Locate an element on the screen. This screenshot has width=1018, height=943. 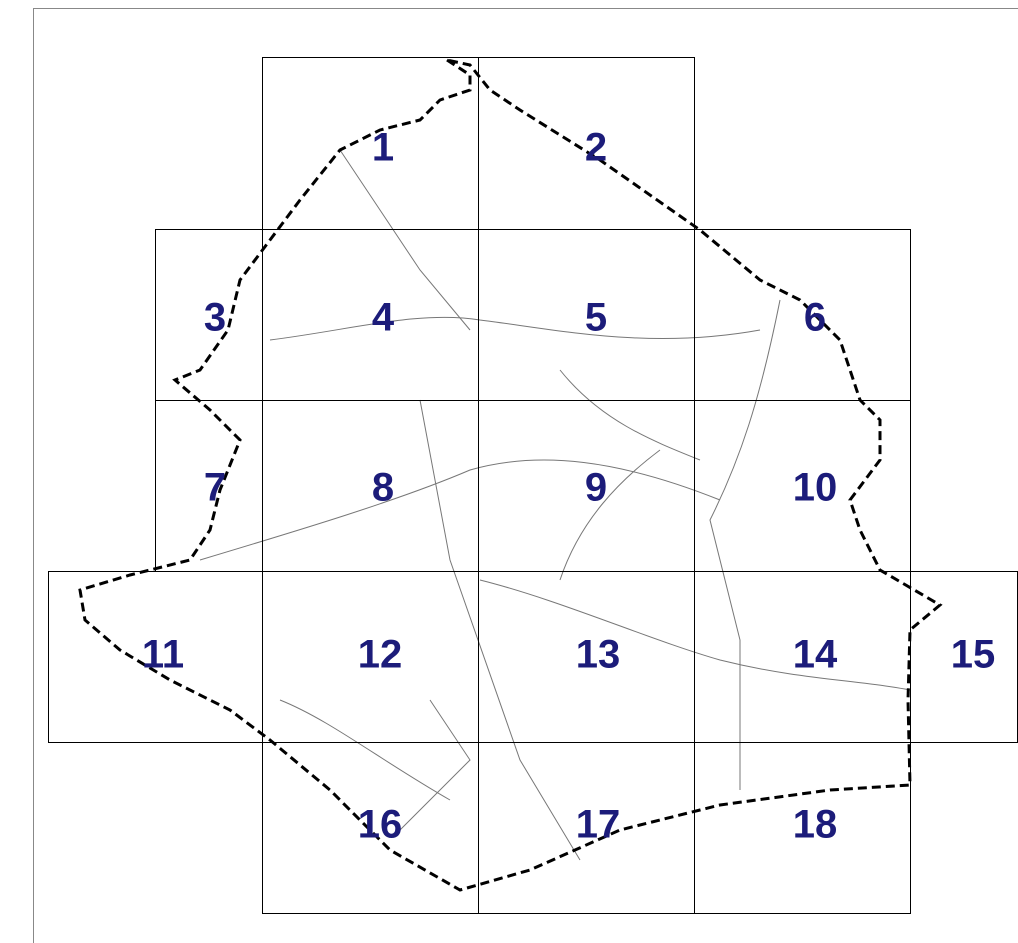
tile-label: 2 is located at coordinates (596, 148).